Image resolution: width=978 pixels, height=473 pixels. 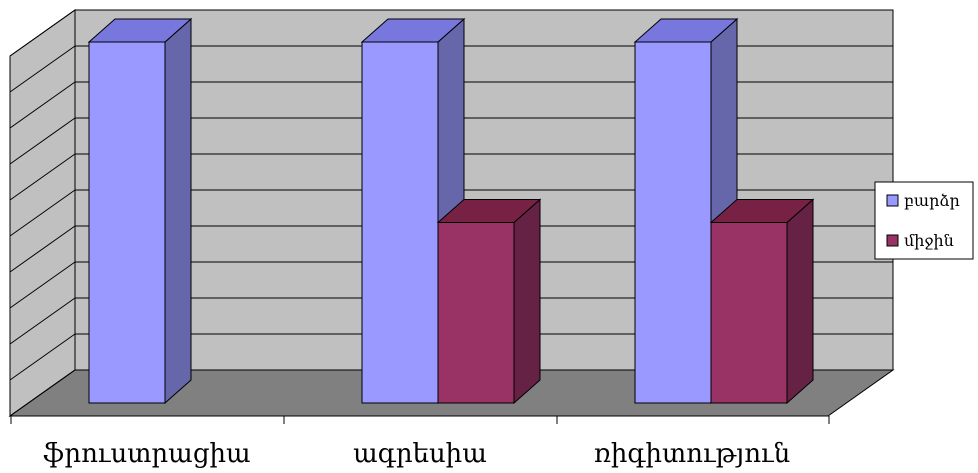 I want to click on category-label: ֆրուստրացիա, so click(x=146, y=454).